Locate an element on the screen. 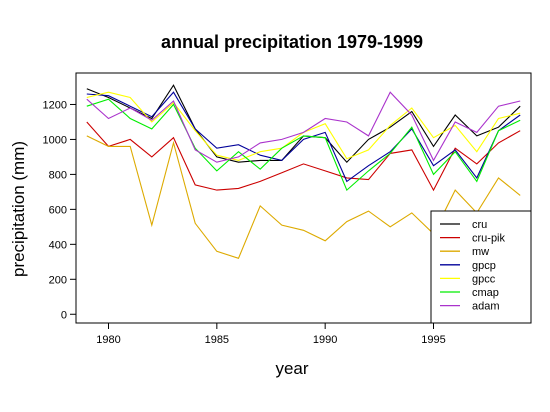 Image resolution: width=550 pixels, height=412 pixels. x-axis-title: year is located at coordinates (291, 368).